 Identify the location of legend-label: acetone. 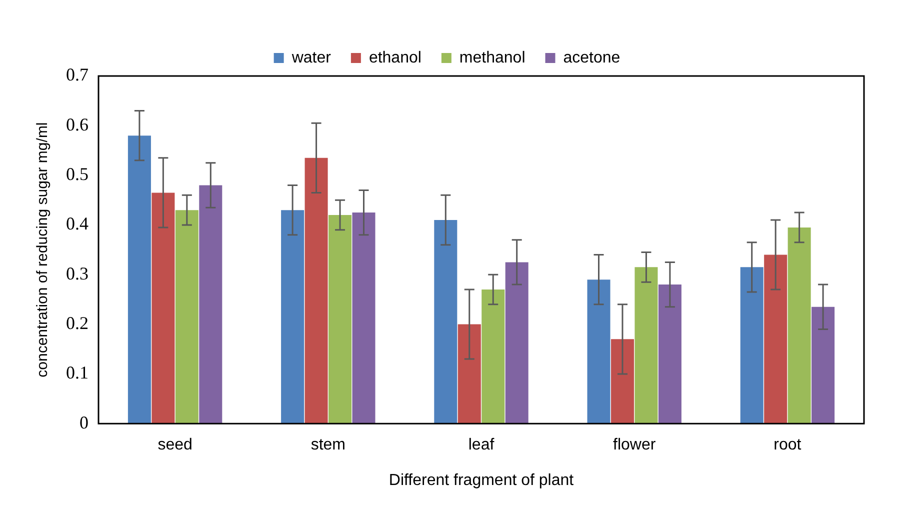
(591, 57).